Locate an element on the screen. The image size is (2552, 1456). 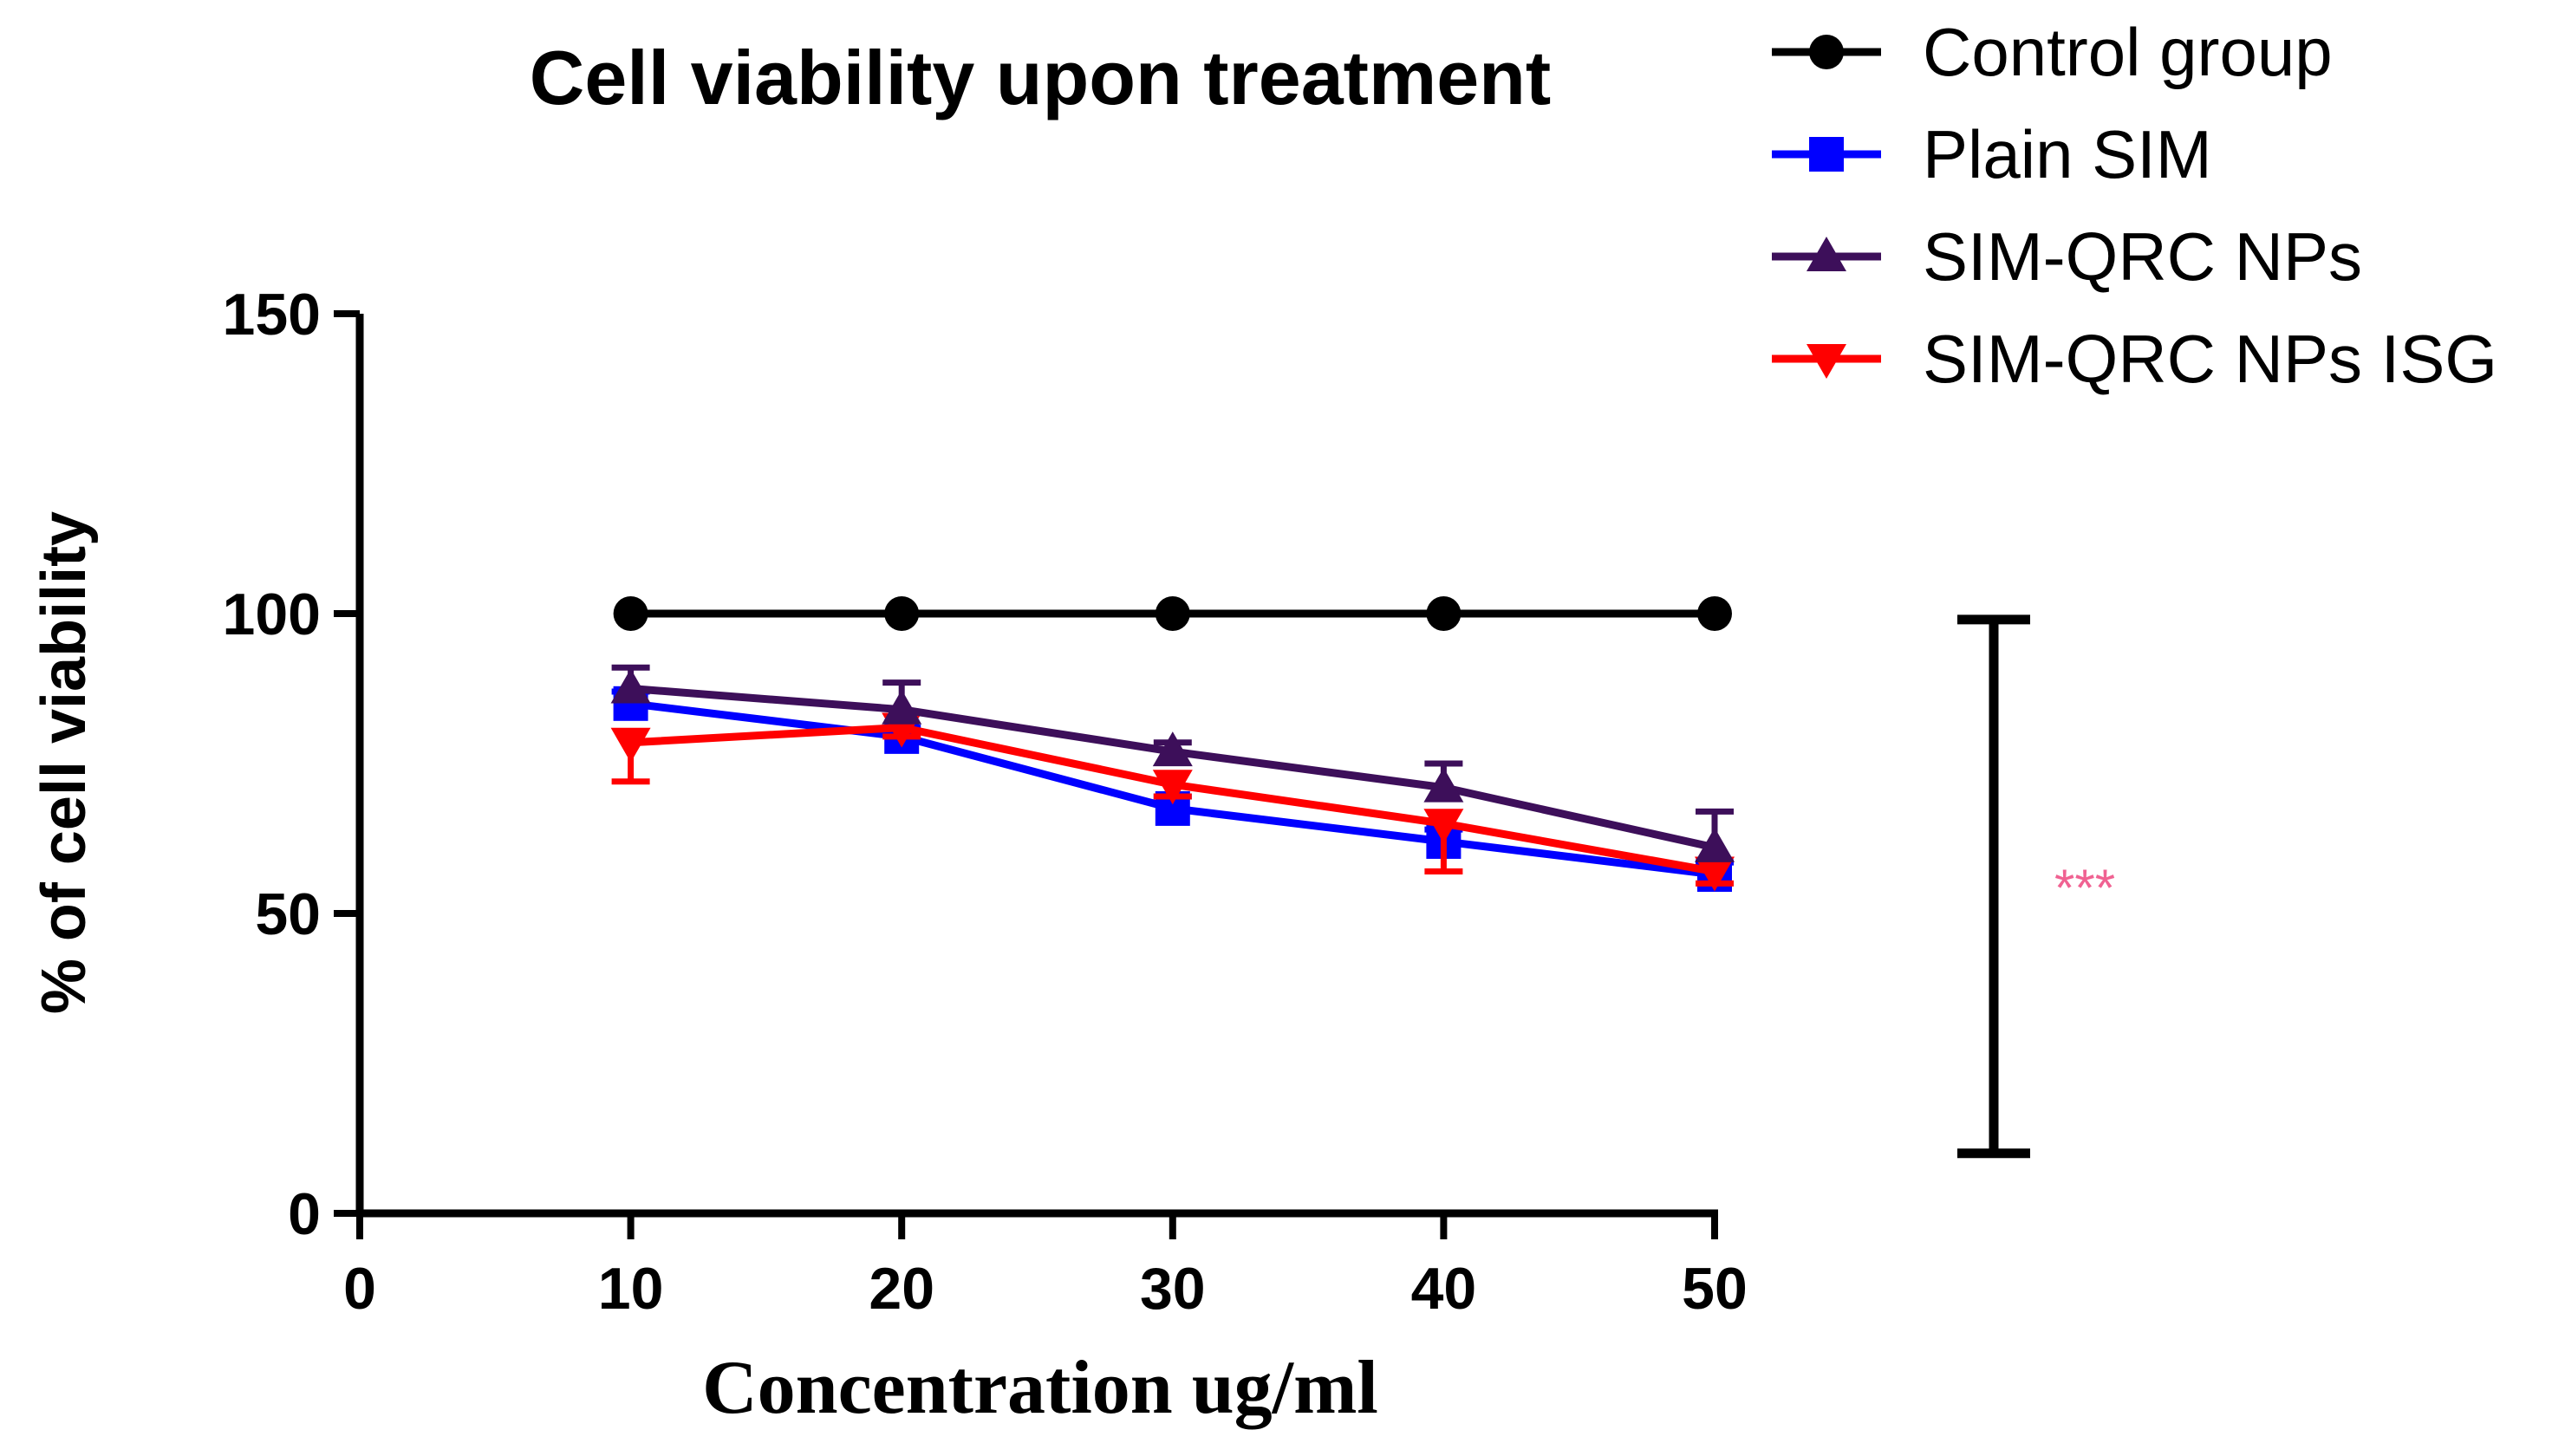
legend-label: Plain SIM is located at coordinates (2067, 154).